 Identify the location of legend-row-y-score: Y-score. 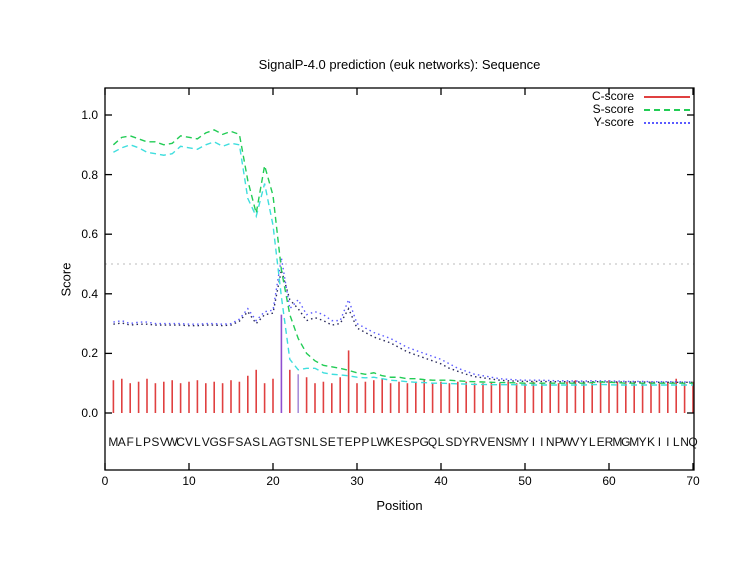
(615, 122).